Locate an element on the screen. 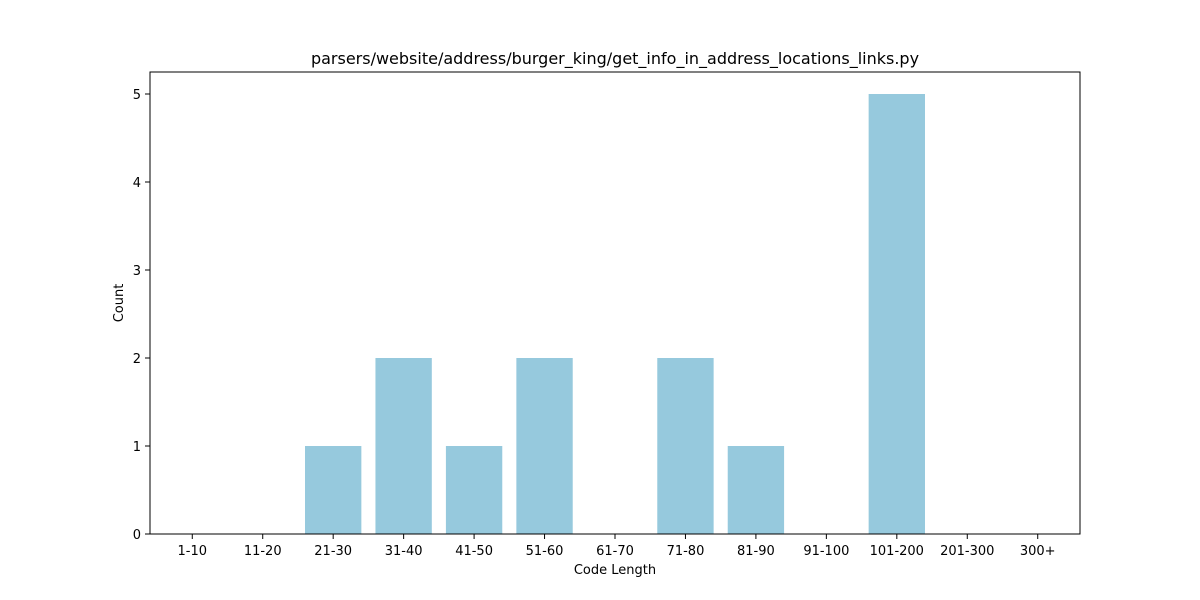 The height and width of the screenshot is (600, 1200). y-tick-label: 0 is located at coordinates (137, 535).